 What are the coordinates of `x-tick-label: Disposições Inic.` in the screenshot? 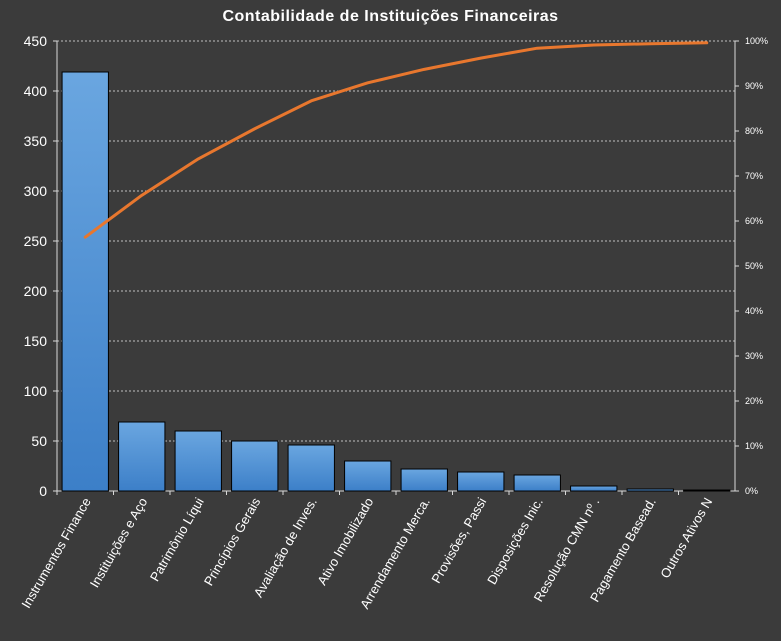 It's located at (515, 541).